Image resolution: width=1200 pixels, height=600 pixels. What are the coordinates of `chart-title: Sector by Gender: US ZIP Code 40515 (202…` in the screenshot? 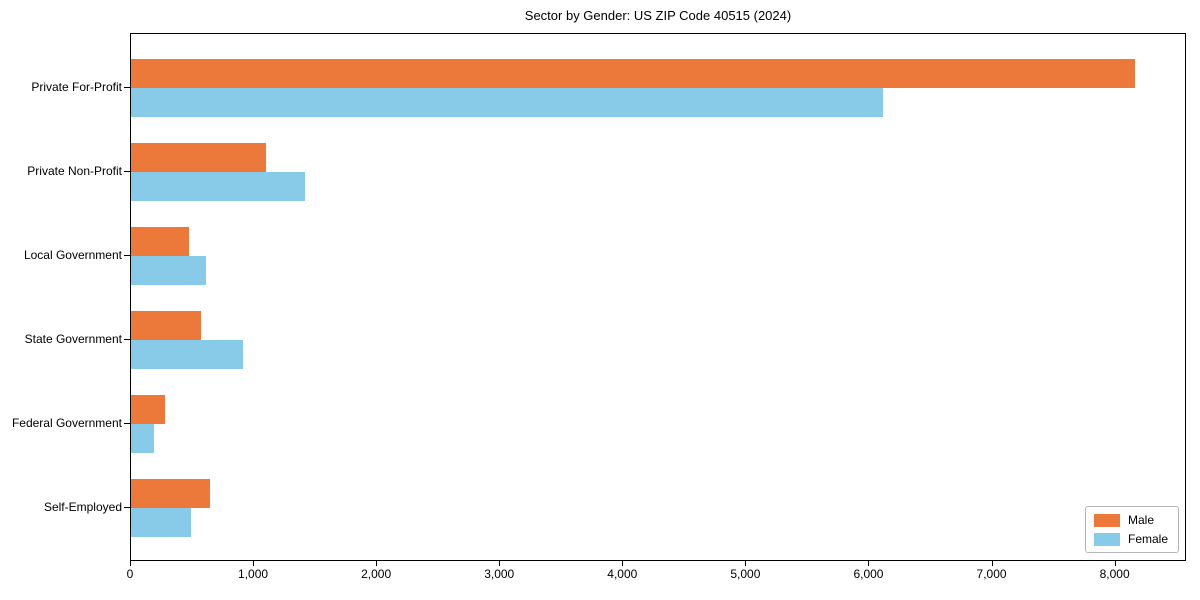 It's located at (658, 15).